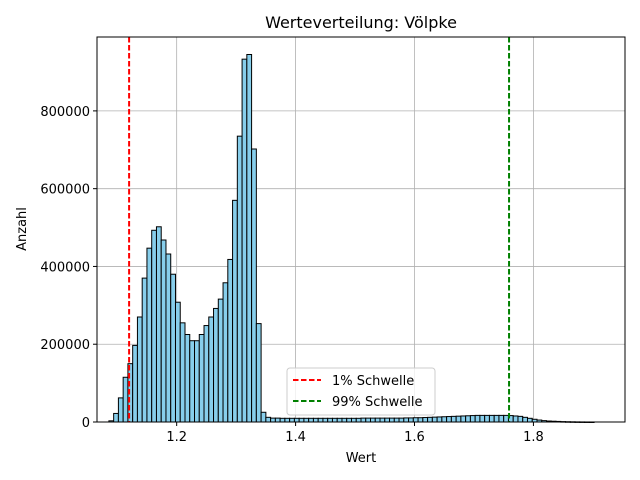 The image size is (640, 480). What do you see at coordinates (377, 402) in the screenshot?
I see `legend-label-99pct: 99% Schwelle` at bounding box center [377, 402].